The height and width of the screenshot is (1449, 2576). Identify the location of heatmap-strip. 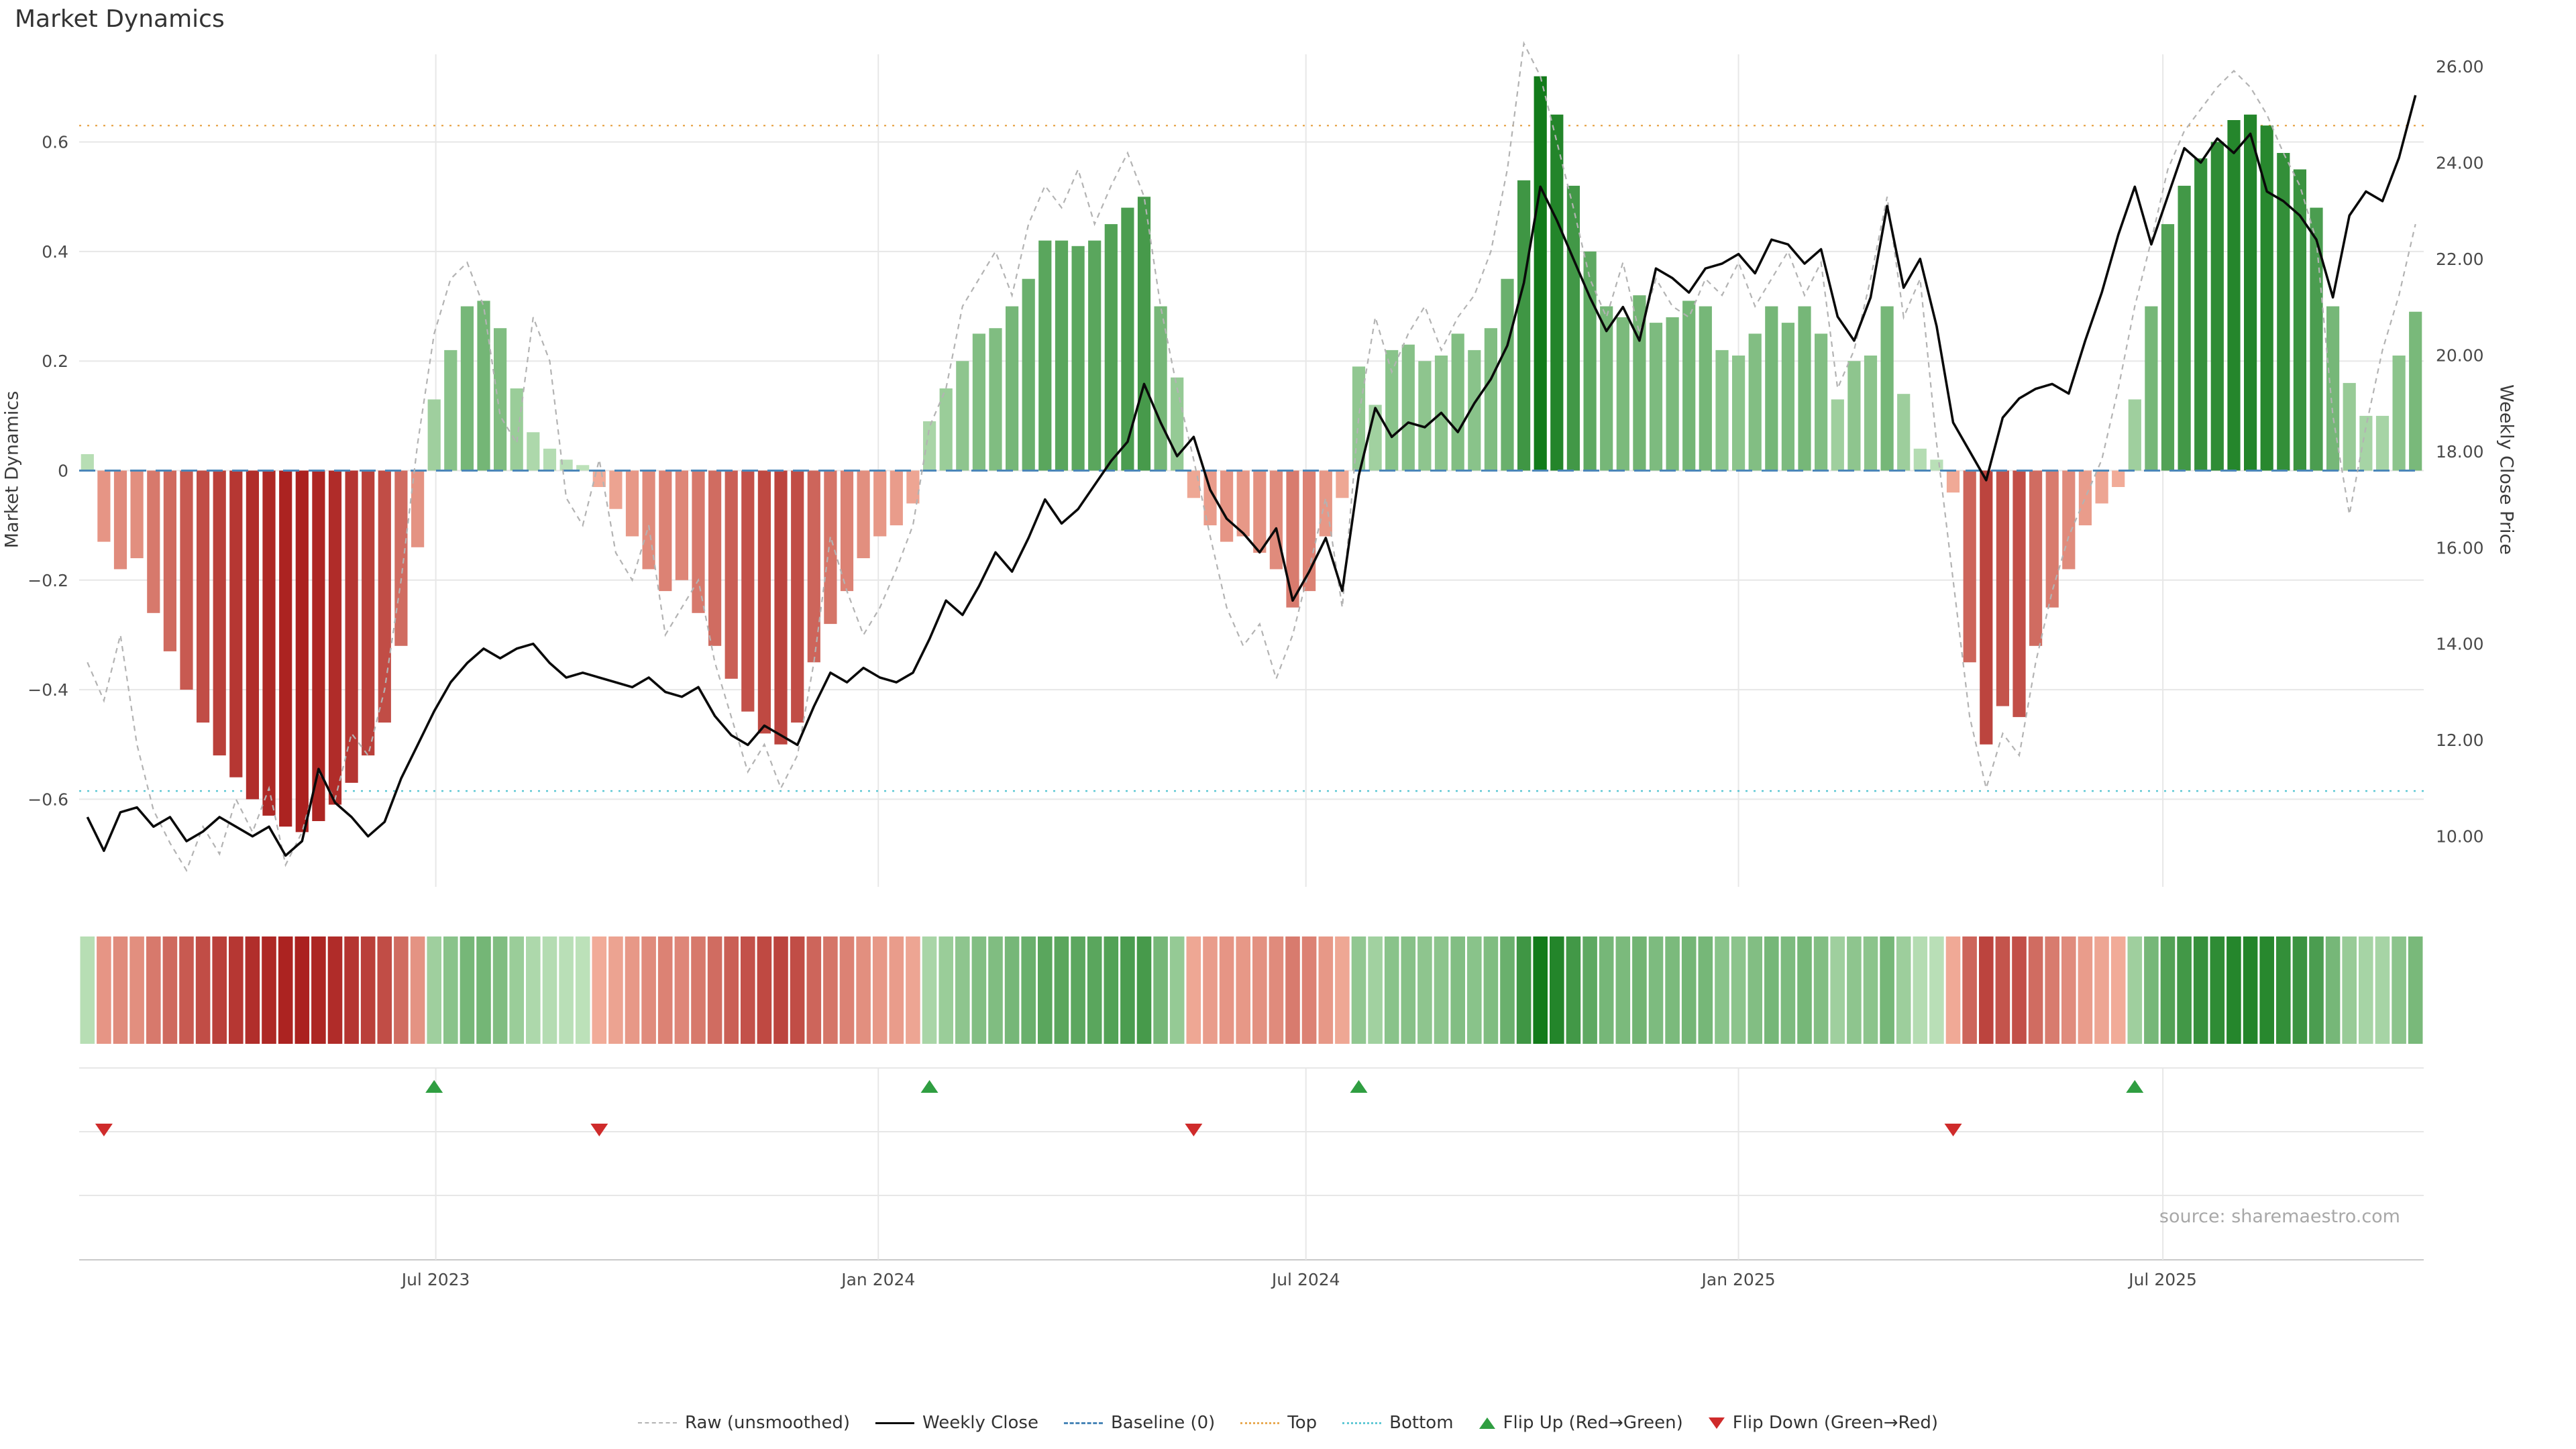
(1251, 990).